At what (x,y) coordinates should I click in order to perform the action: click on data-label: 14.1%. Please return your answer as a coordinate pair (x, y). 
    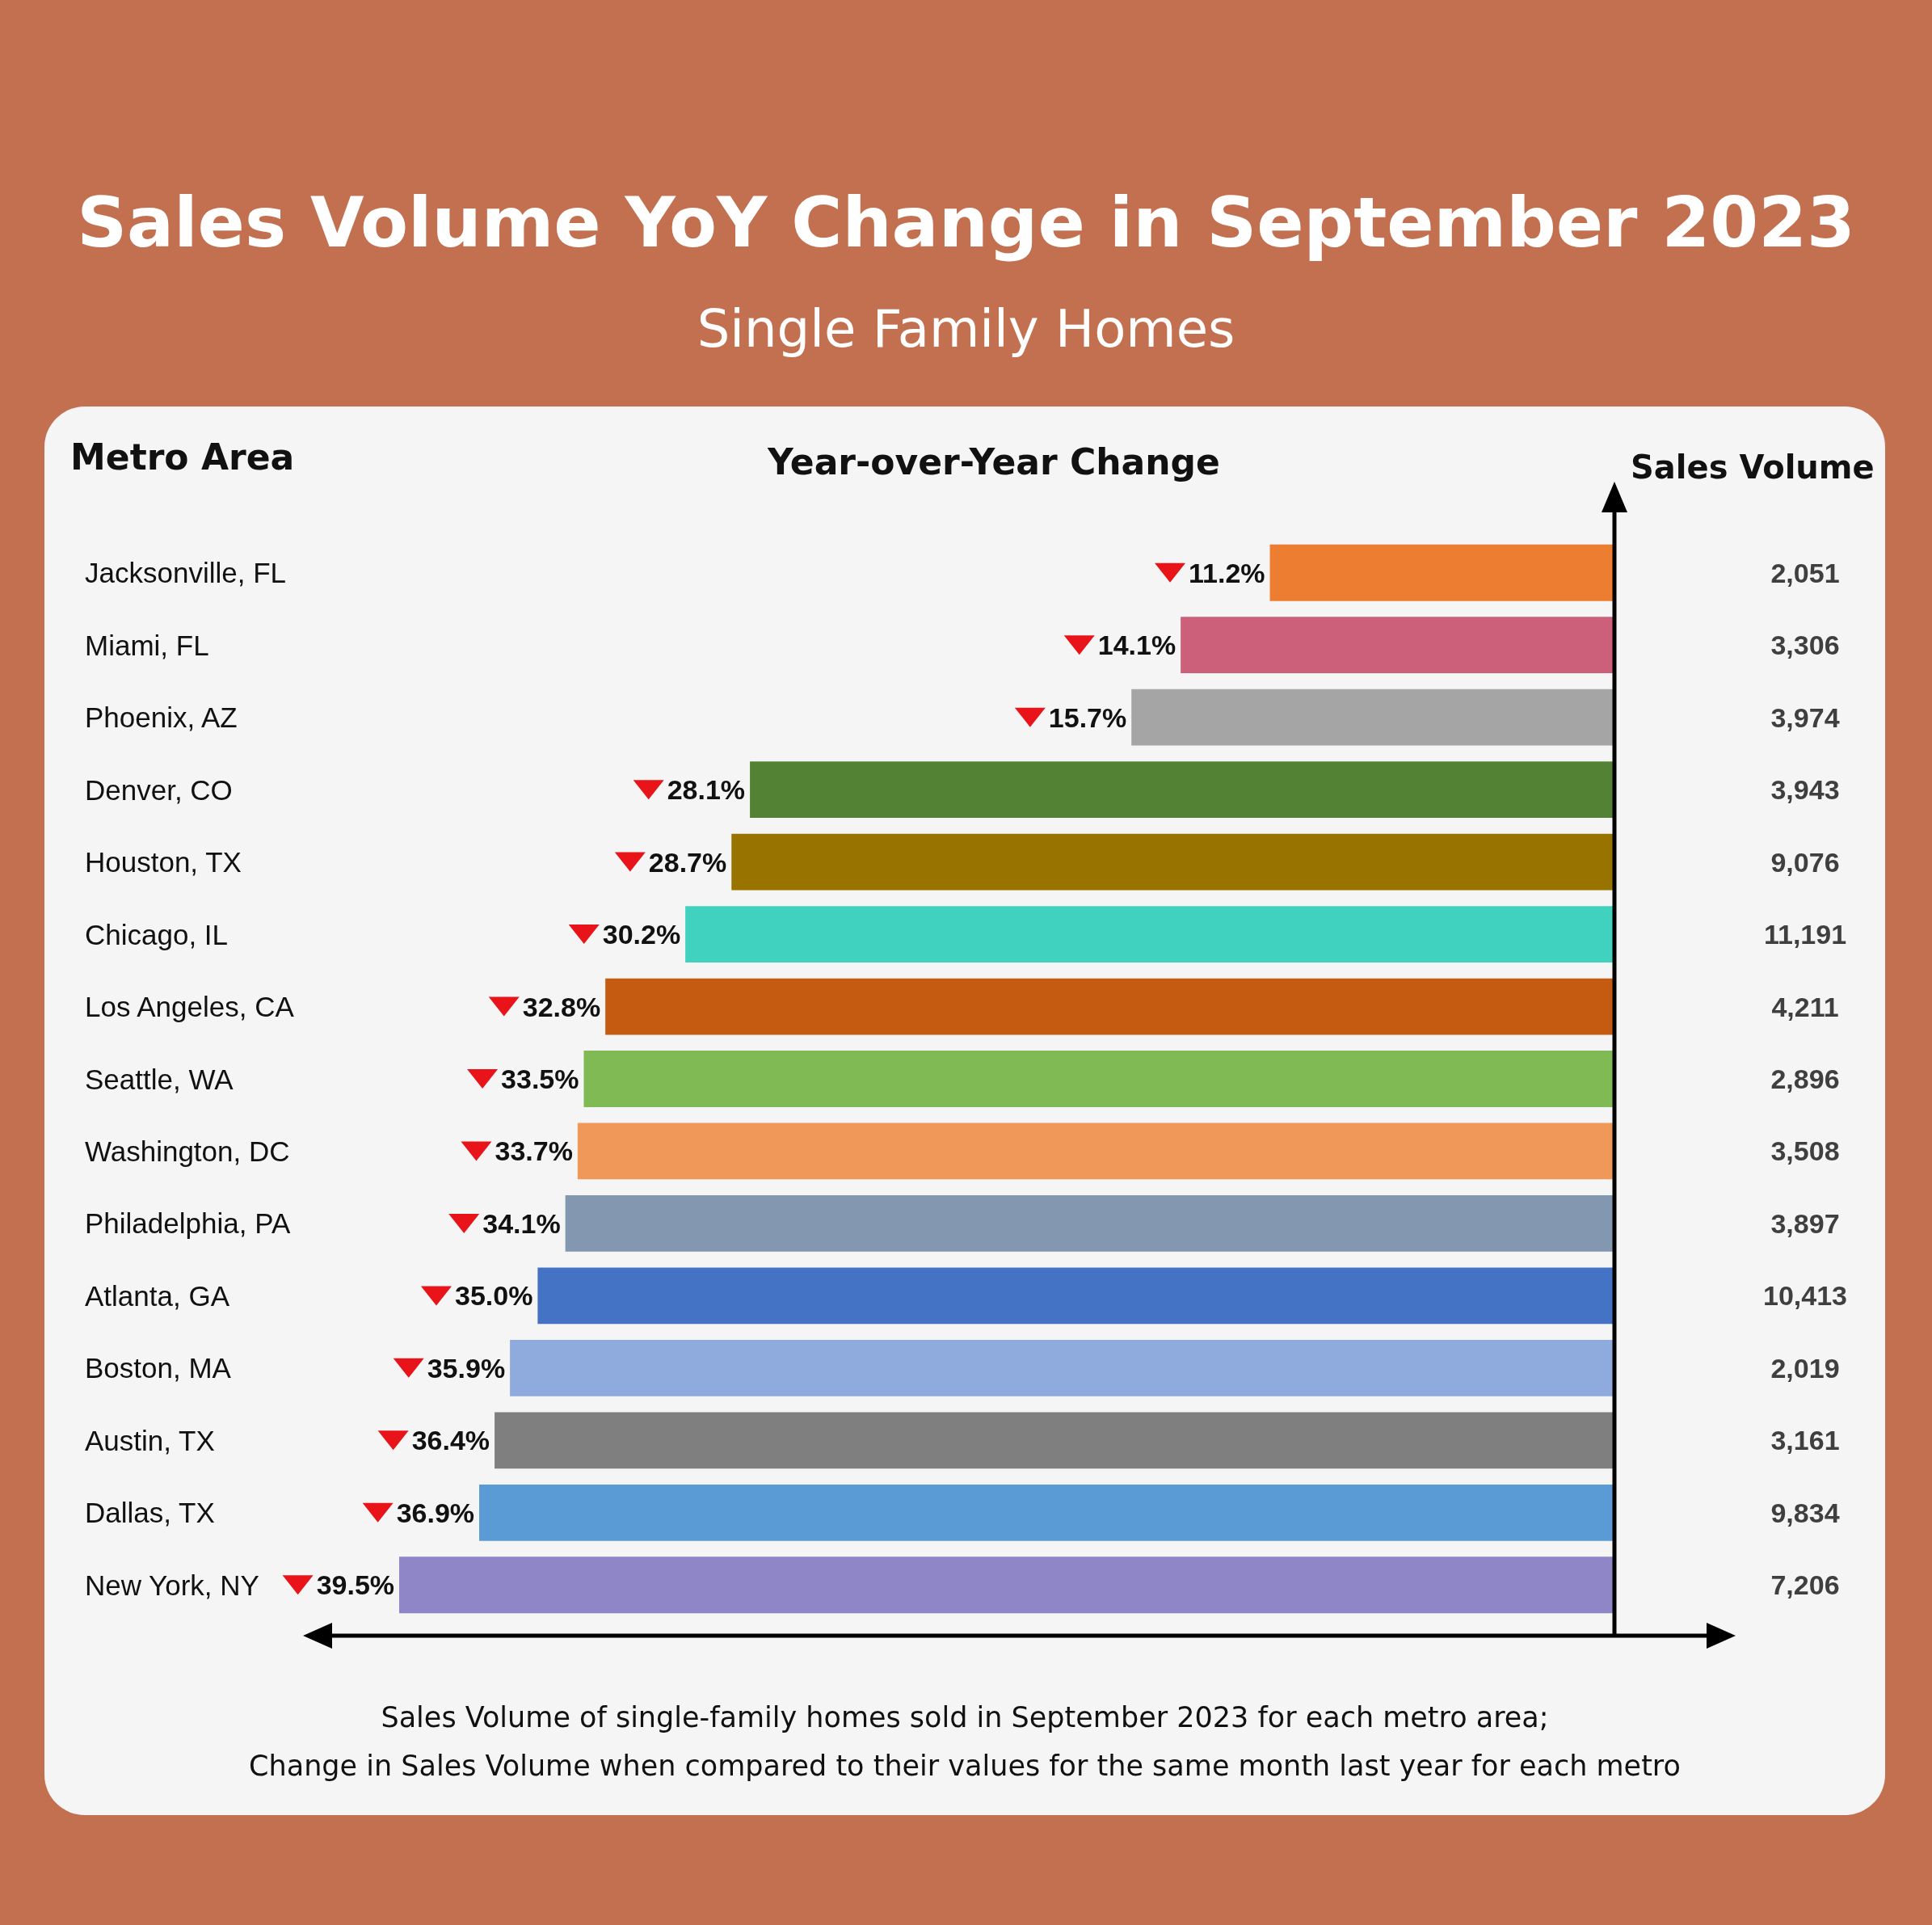
    Looking at the image, I should click on (1136, 645).